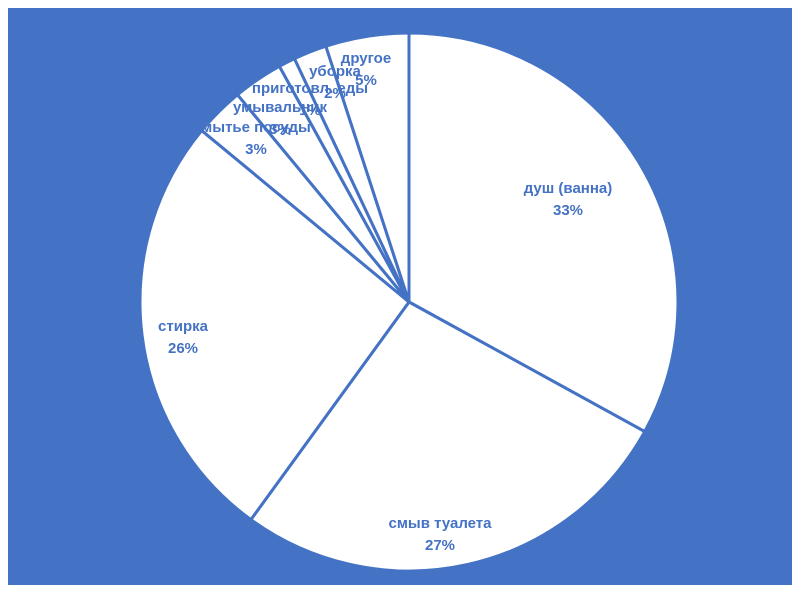 Image resolution: width=800 pixels, height=593 pixels. Describe the element at coordinates (183, 337) in the screenshot. I see `slice-label-3: стирка 26%` at that location.